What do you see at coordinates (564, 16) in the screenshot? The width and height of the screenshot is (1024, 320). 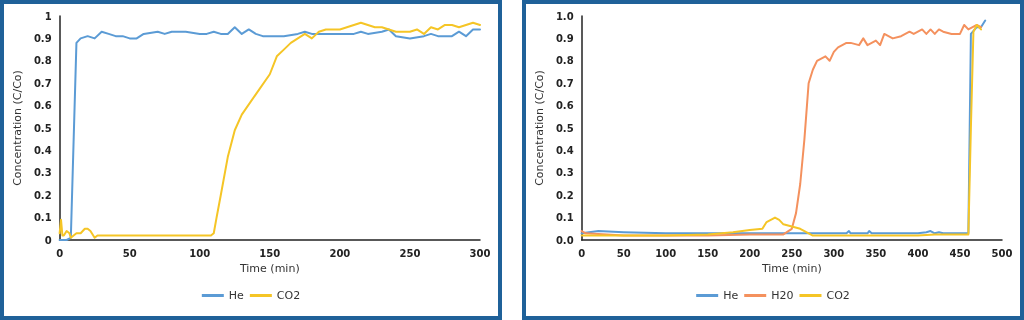 I see `y-tick-label: 1.0` at bounding box center [564, 16].